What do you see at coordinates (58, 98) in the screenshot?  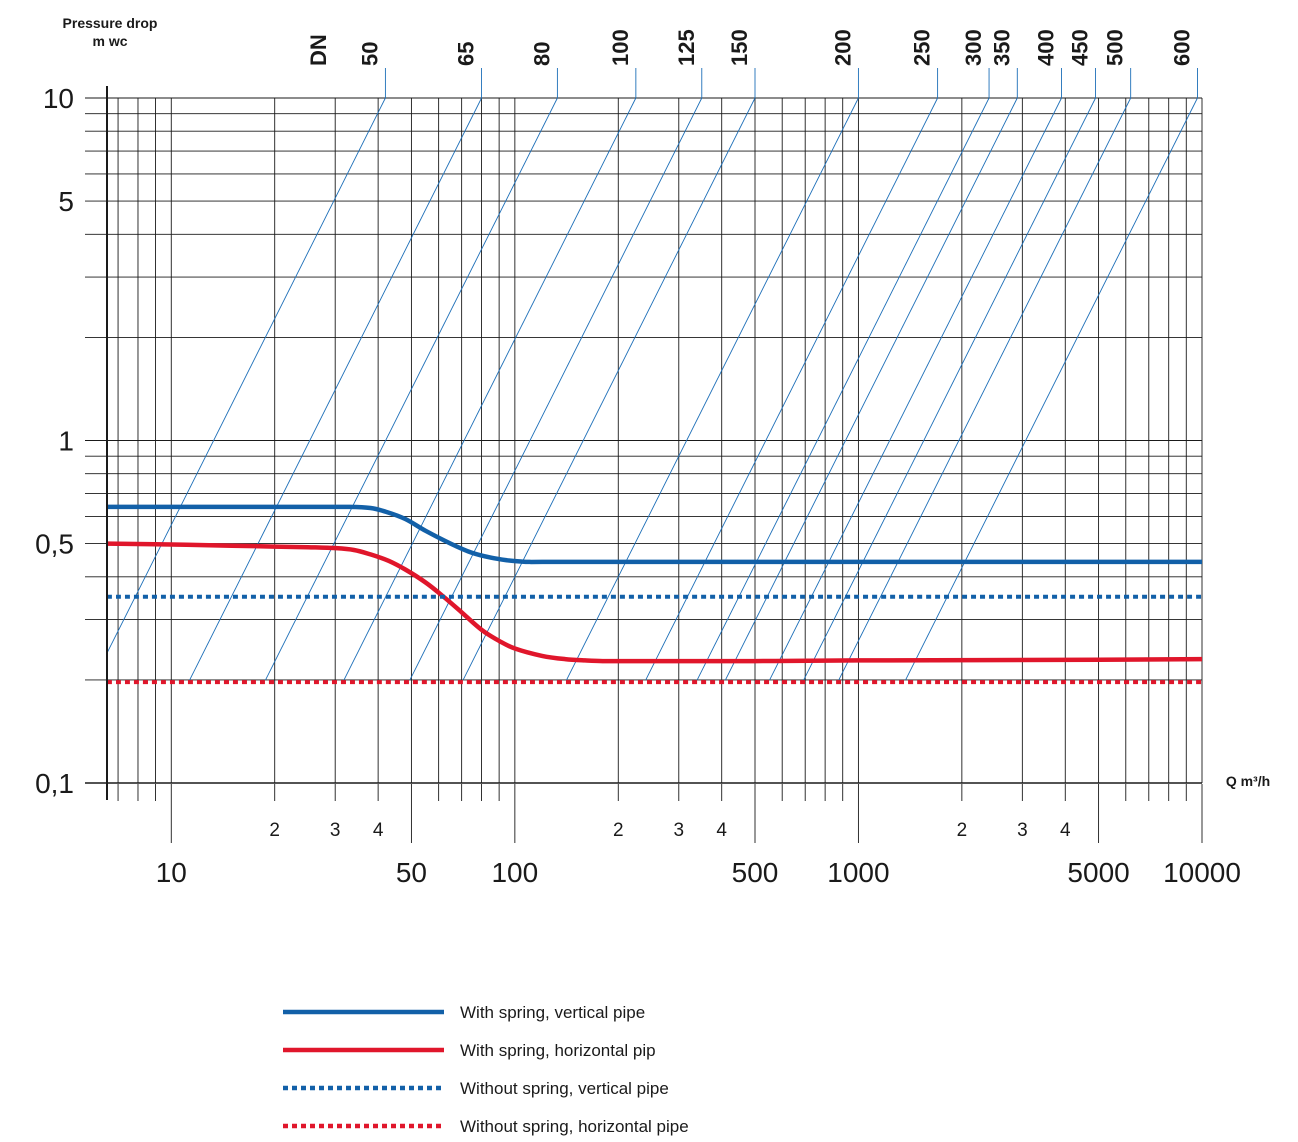 I see `y-tick-label: 10` at bounding box center [58, 98].